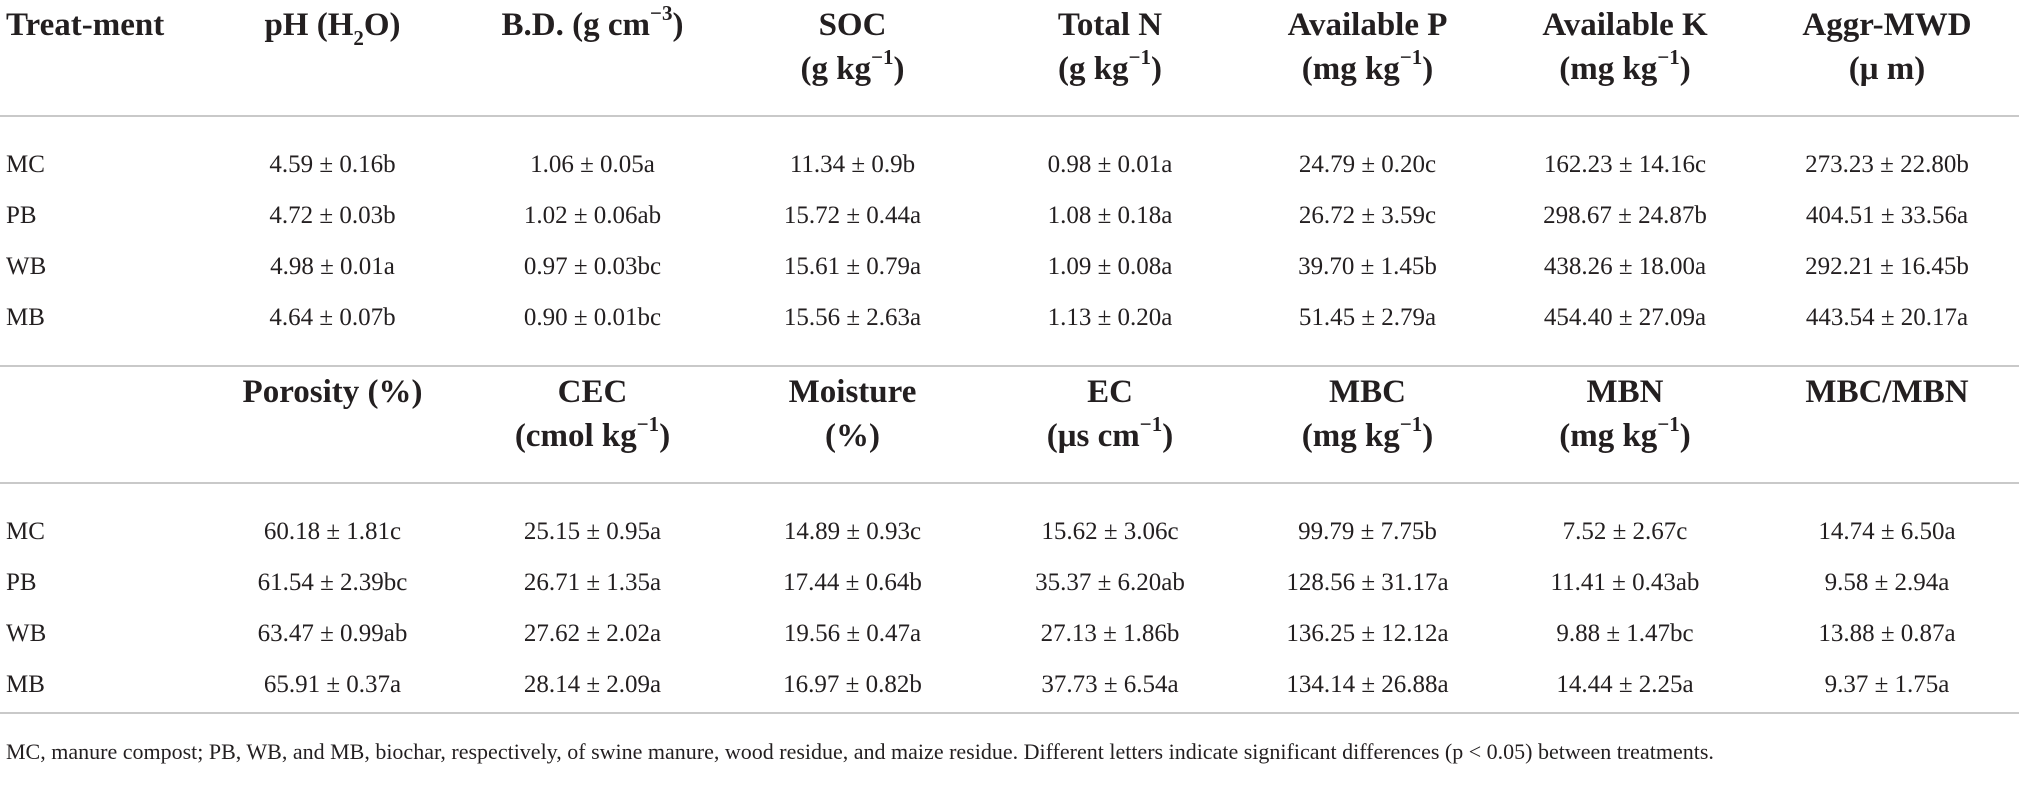  What do you see at coordinates (1625, 58) in the screenshot?
I see `column-header-available-k: Available K (mg kg−1)` at bounding box center [1625, 58].